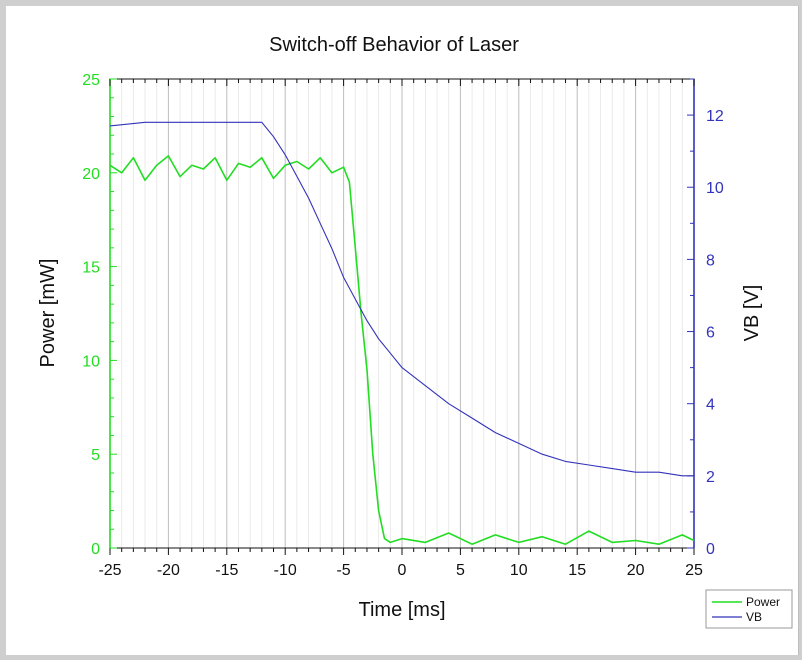  Describe the element at coordinates (710, 333) in the screenshot. I see `y-right-tick-label: 6` at that location.